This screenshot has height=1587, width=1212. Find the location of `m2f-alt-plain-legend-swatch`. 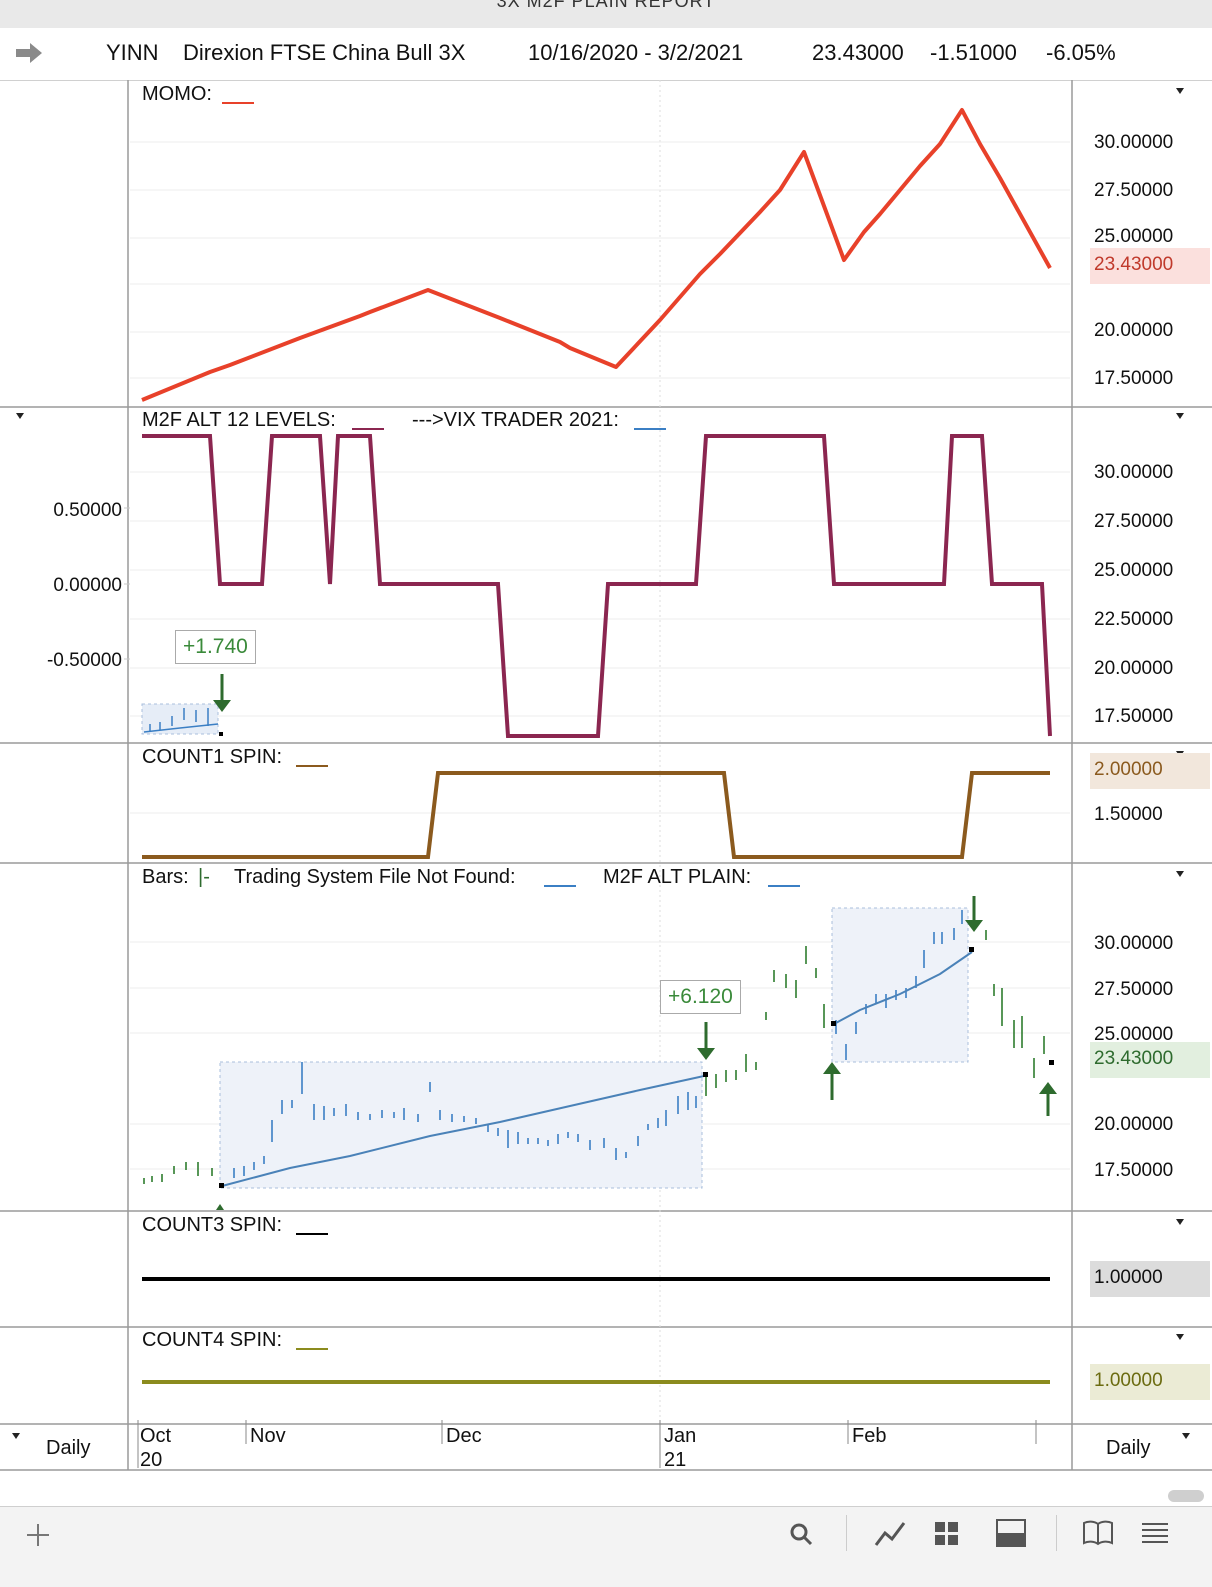

m2f-alt-plain-legend-swatch is located at coordinates (784, 886).